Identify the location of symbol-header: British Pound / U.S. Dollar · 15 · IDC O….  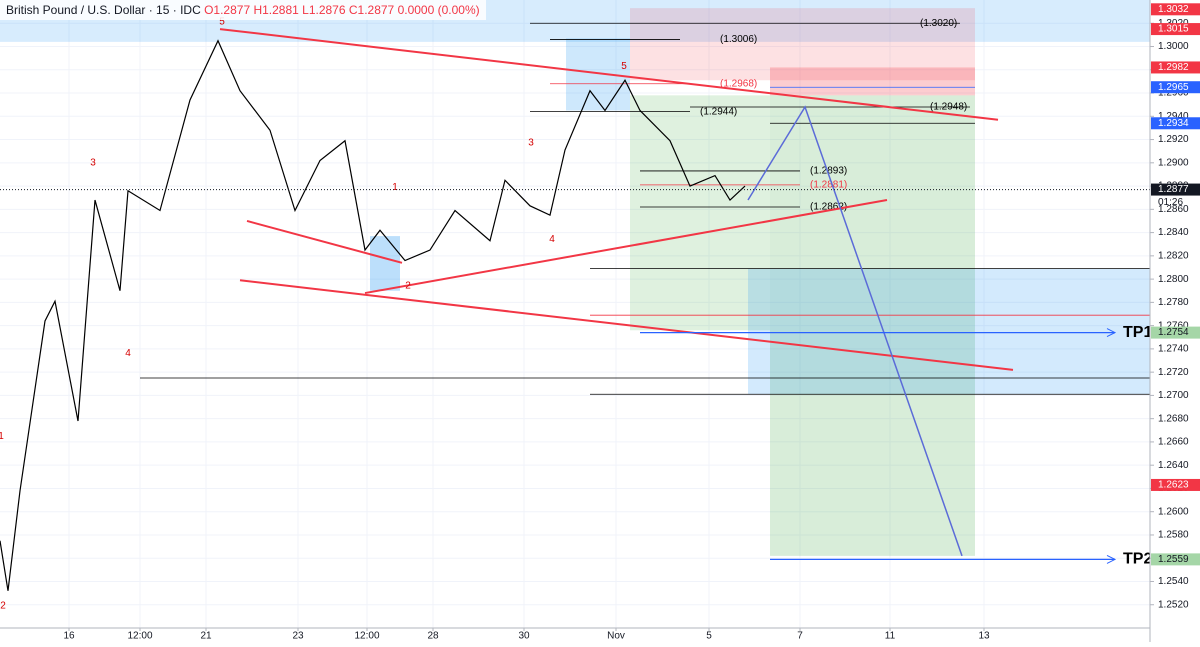
(243, 10).